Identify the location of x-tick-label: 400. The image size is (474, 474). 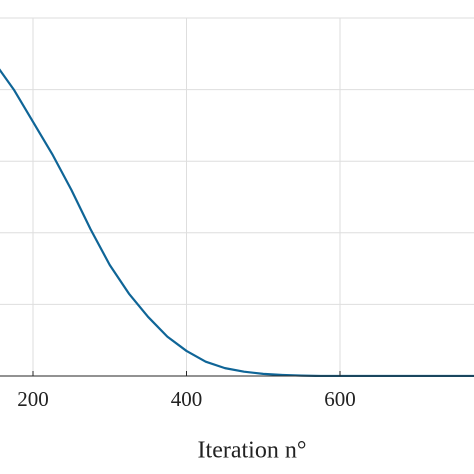
(187, 399).